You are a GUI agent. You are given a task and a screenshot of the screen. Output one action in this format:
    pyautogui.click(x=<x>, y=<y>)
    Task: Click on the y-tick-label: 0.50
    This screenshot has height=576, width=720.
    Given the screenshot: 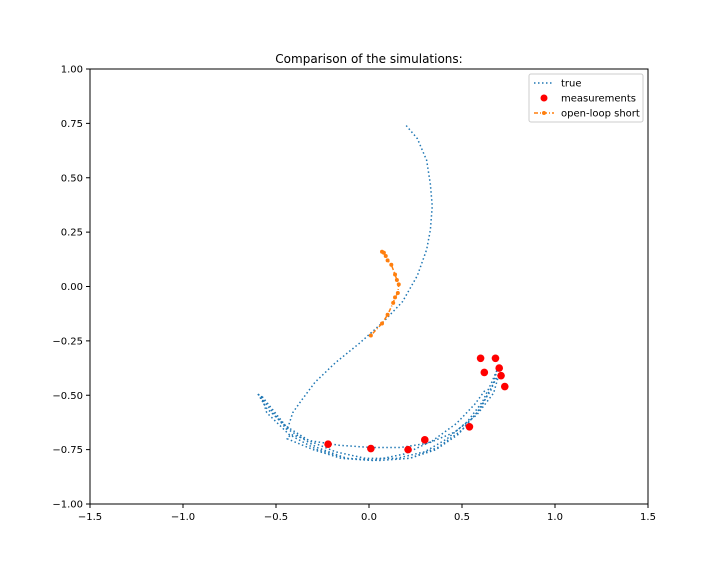 What is the action you would take?
    pyautogui.click(x=72, y=178)
    